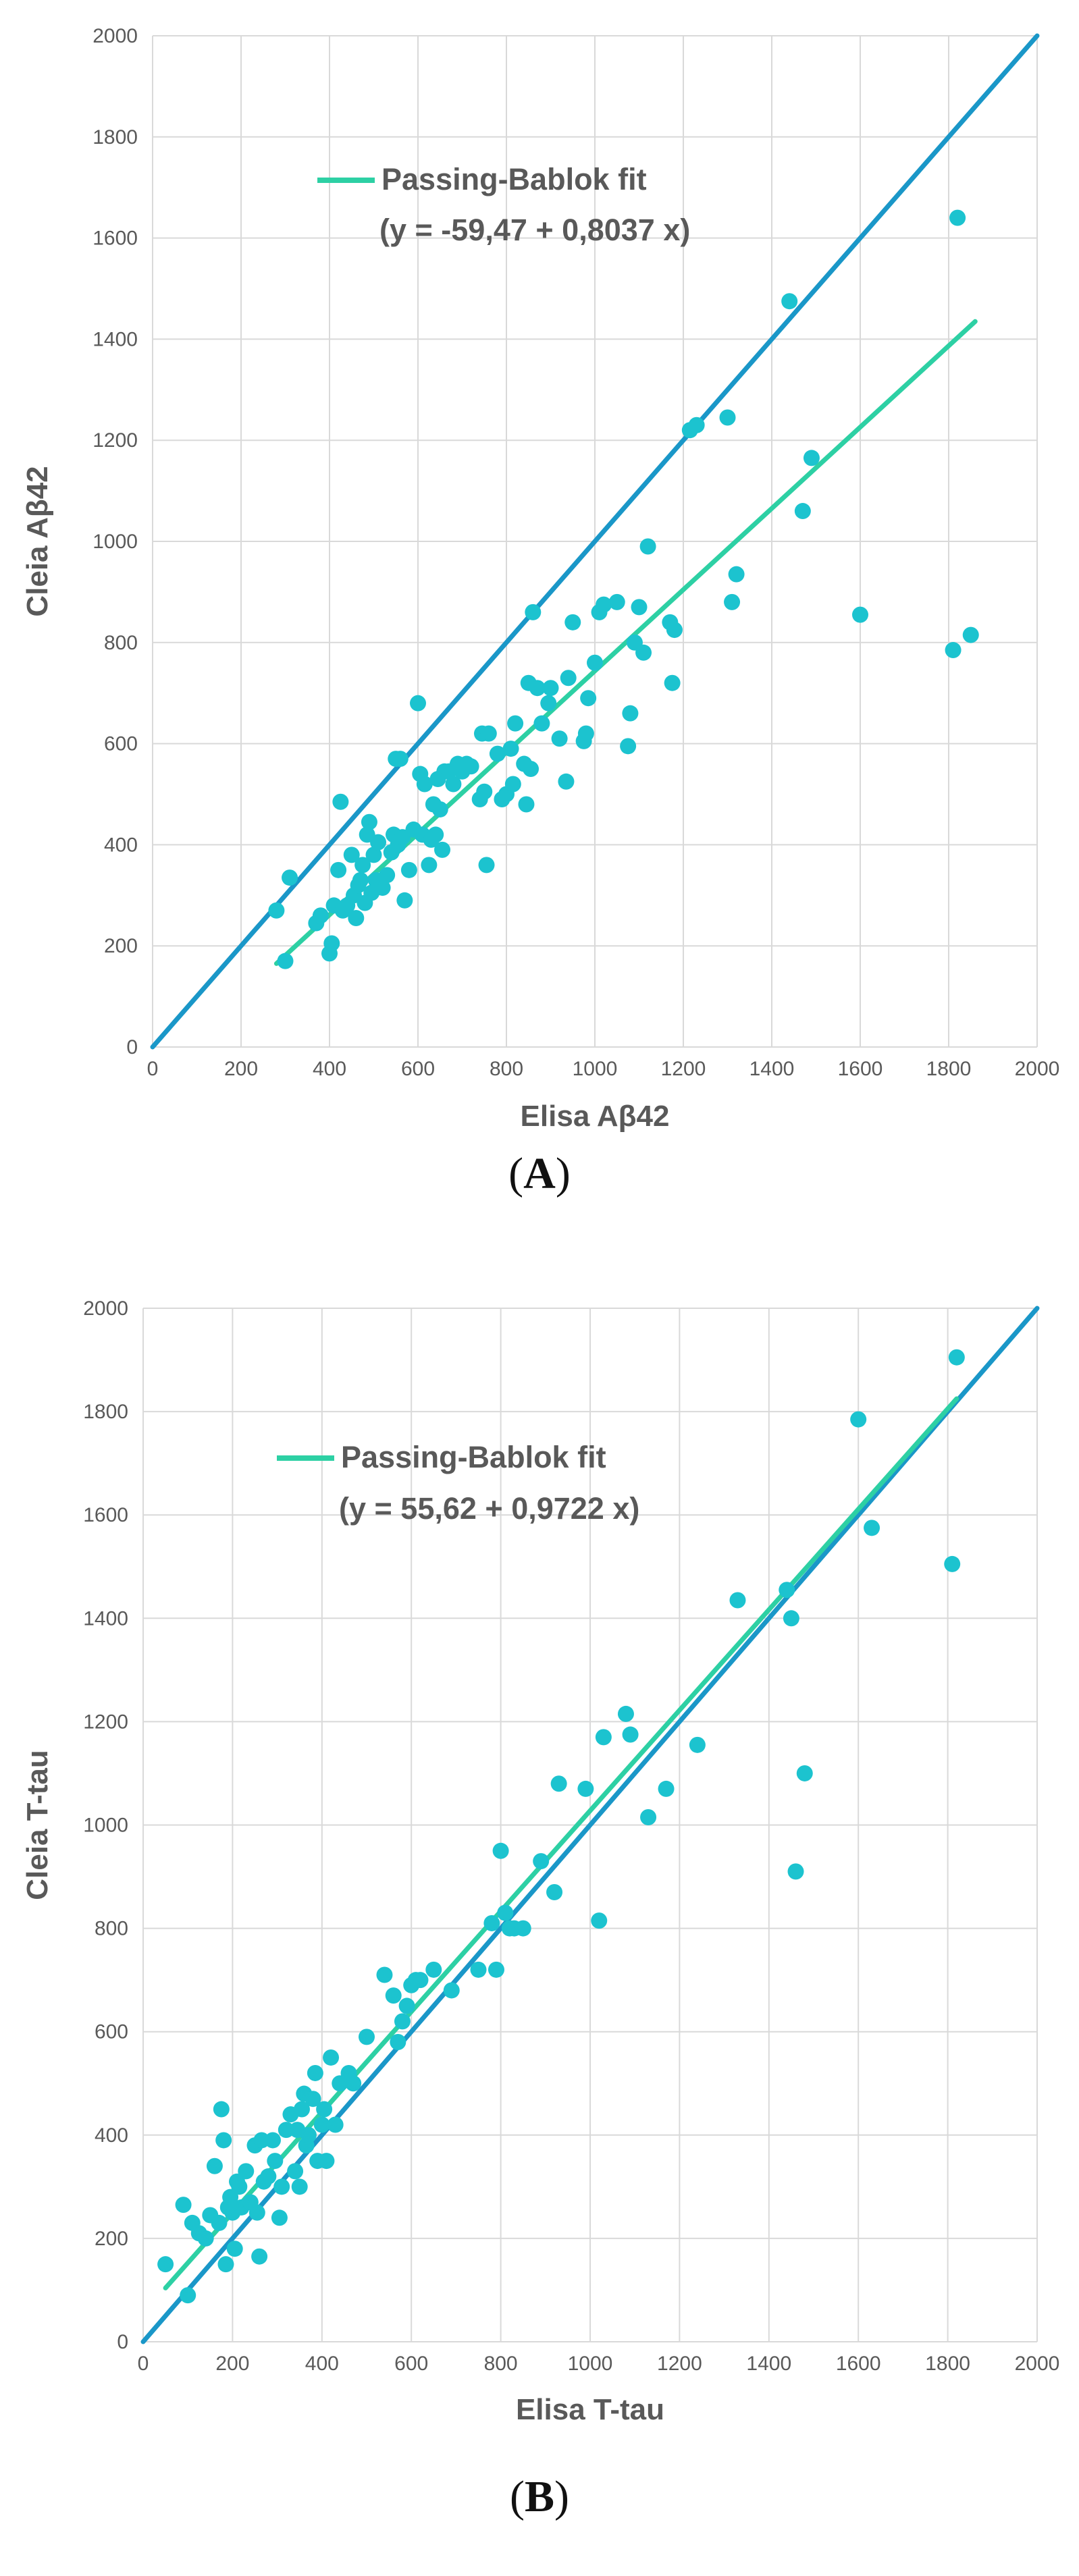 This screenshot has height=2576, width=1079. I want to click on y-tick-label: 2000, so click(105, 1308).